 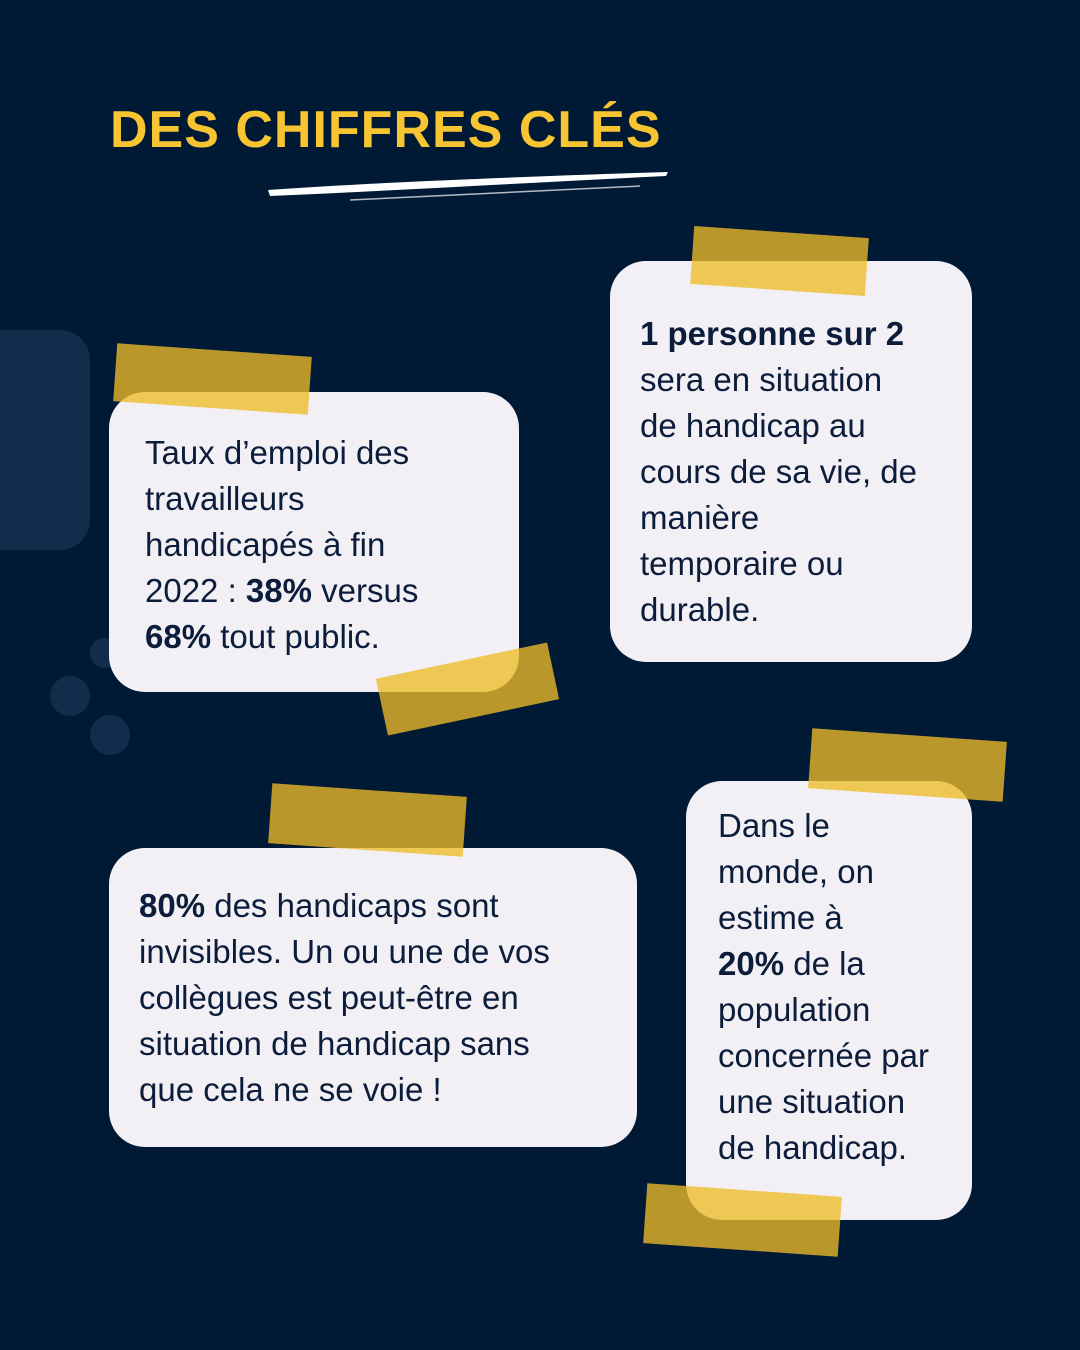 I want to click on text-line: collègues est peut-être en, so click(x=373, y=998).